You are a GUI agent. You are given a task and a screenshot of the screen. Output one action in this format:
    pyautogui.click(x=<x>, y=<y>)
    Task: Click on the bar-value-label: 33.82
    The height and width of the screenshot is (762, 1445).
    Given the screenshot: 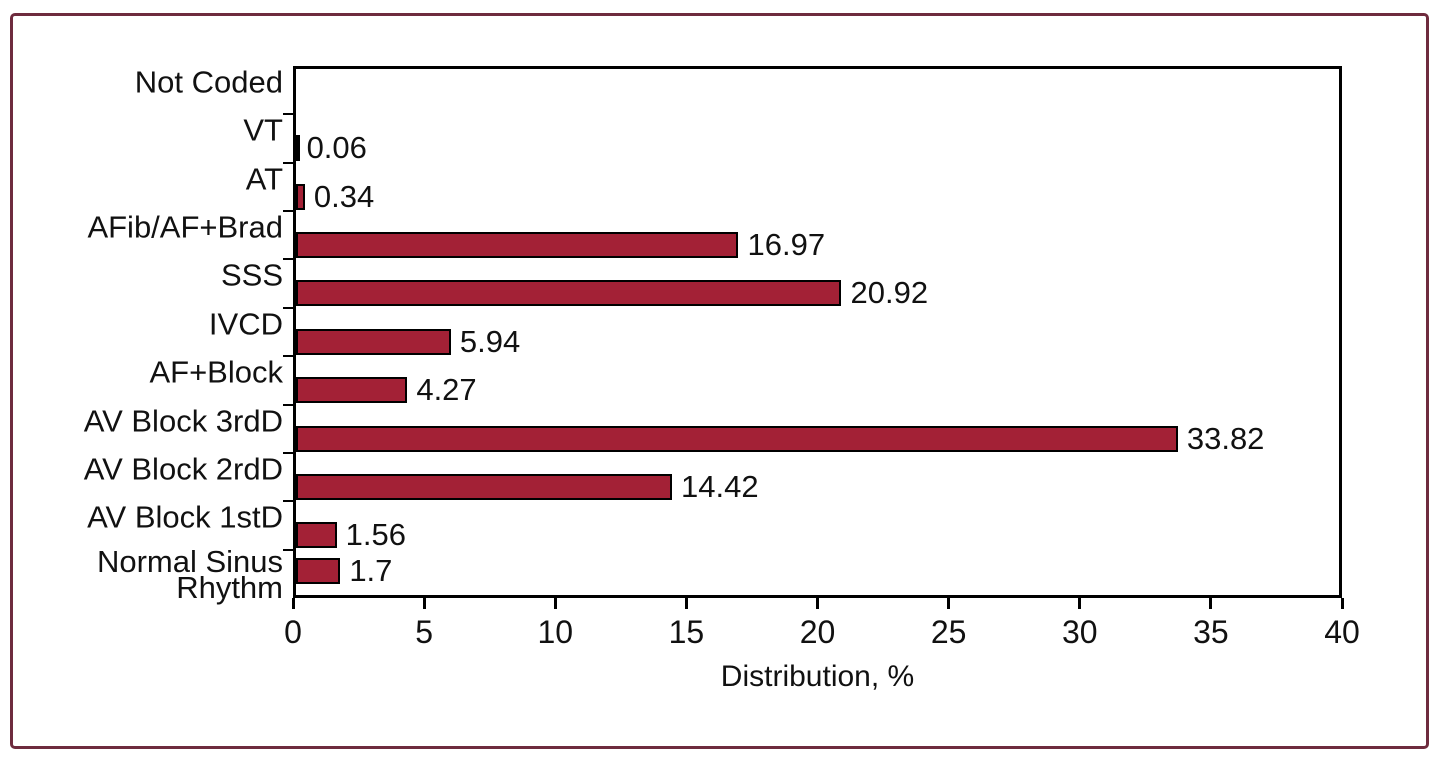 What is the action you would take?
    pyautogui.click(x=1225, y=438)
    